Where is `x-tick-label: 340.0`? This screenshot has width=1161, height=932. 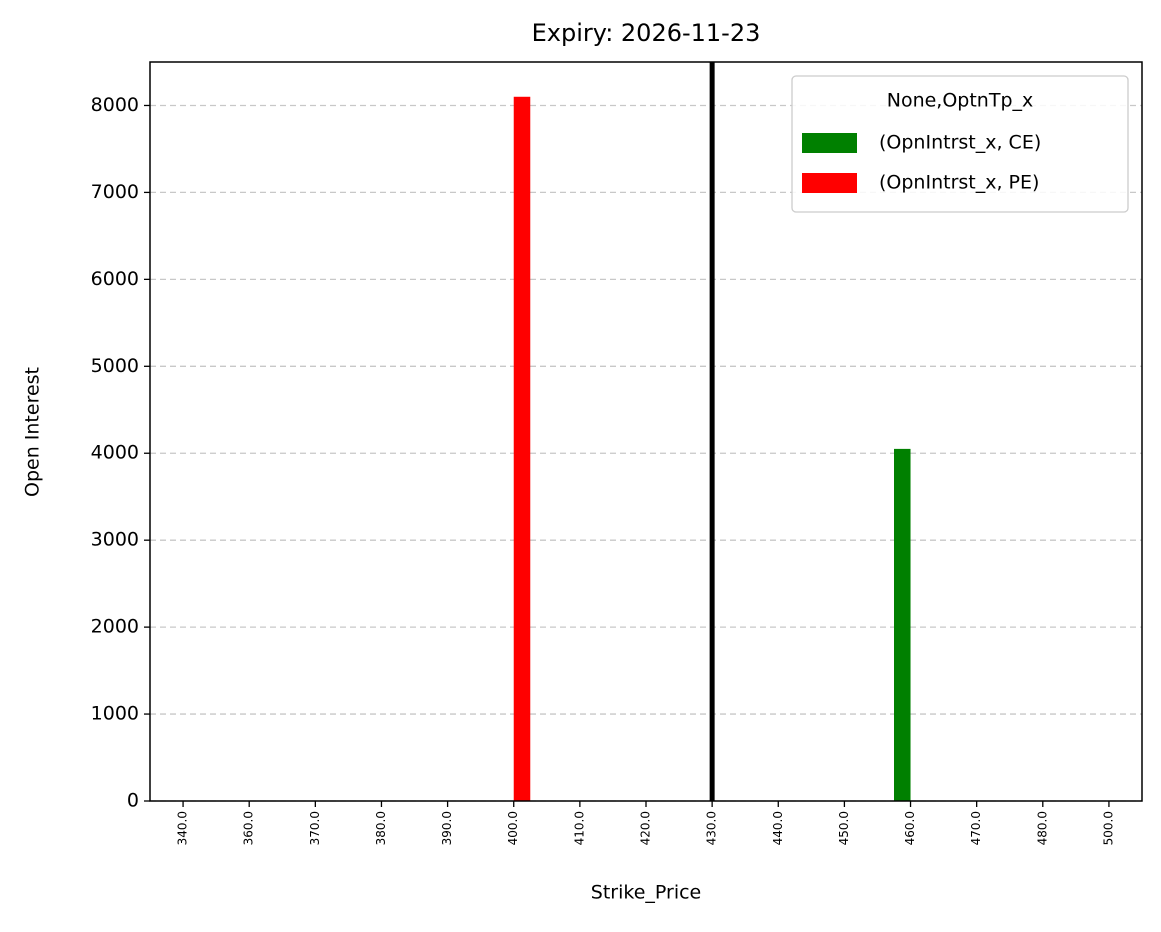 x-tick-label: 340.0 is located at coordinates (183, 828).